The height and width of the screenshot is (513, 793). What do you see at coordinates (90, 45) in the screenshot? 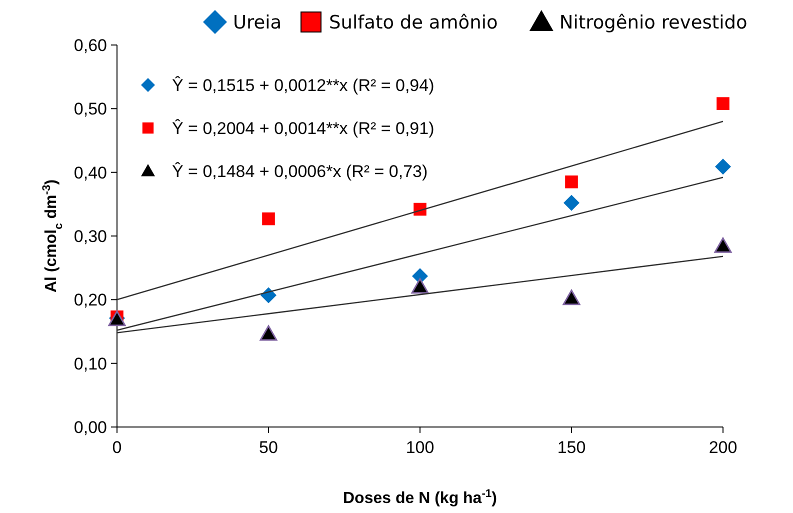
I see `y-tick-label: 0,60` at bounding box center [90, 45].